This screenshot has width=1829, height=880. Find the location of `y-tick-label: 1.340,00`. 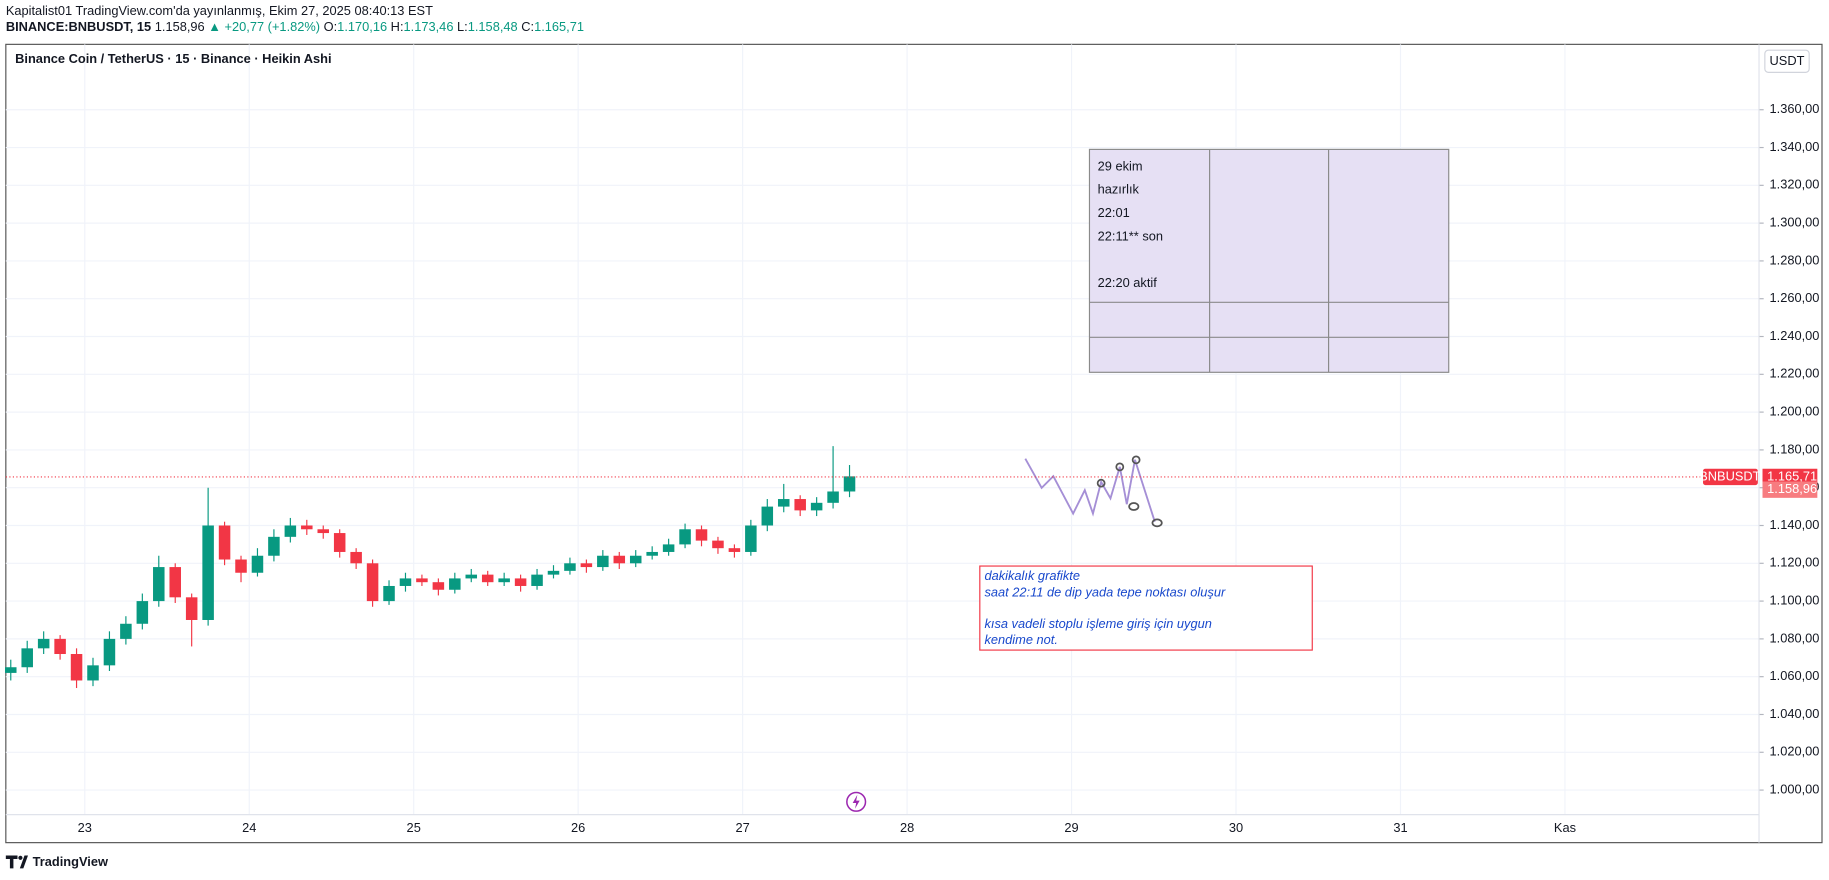

y-tick-label: 1.340,00 is located at coordinates (1795, 146).